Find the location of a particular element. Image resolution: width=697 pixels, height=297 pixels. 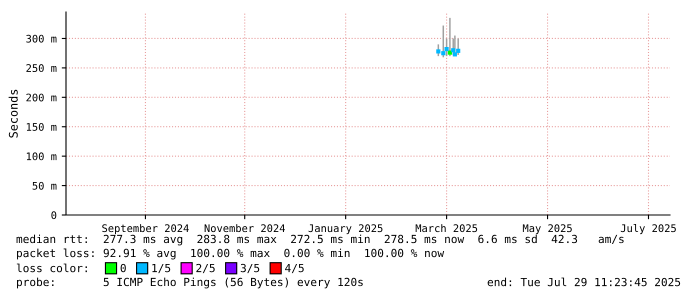

x-tick-label: May 2025 is located at coordinates (547, 229).